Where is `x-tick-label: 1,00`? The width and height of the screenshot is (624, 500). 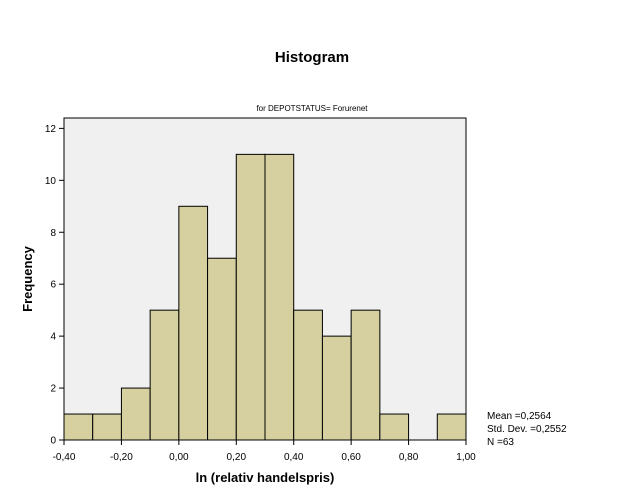
x-tick-label: 1,00 is located at coordinates (466, 457).